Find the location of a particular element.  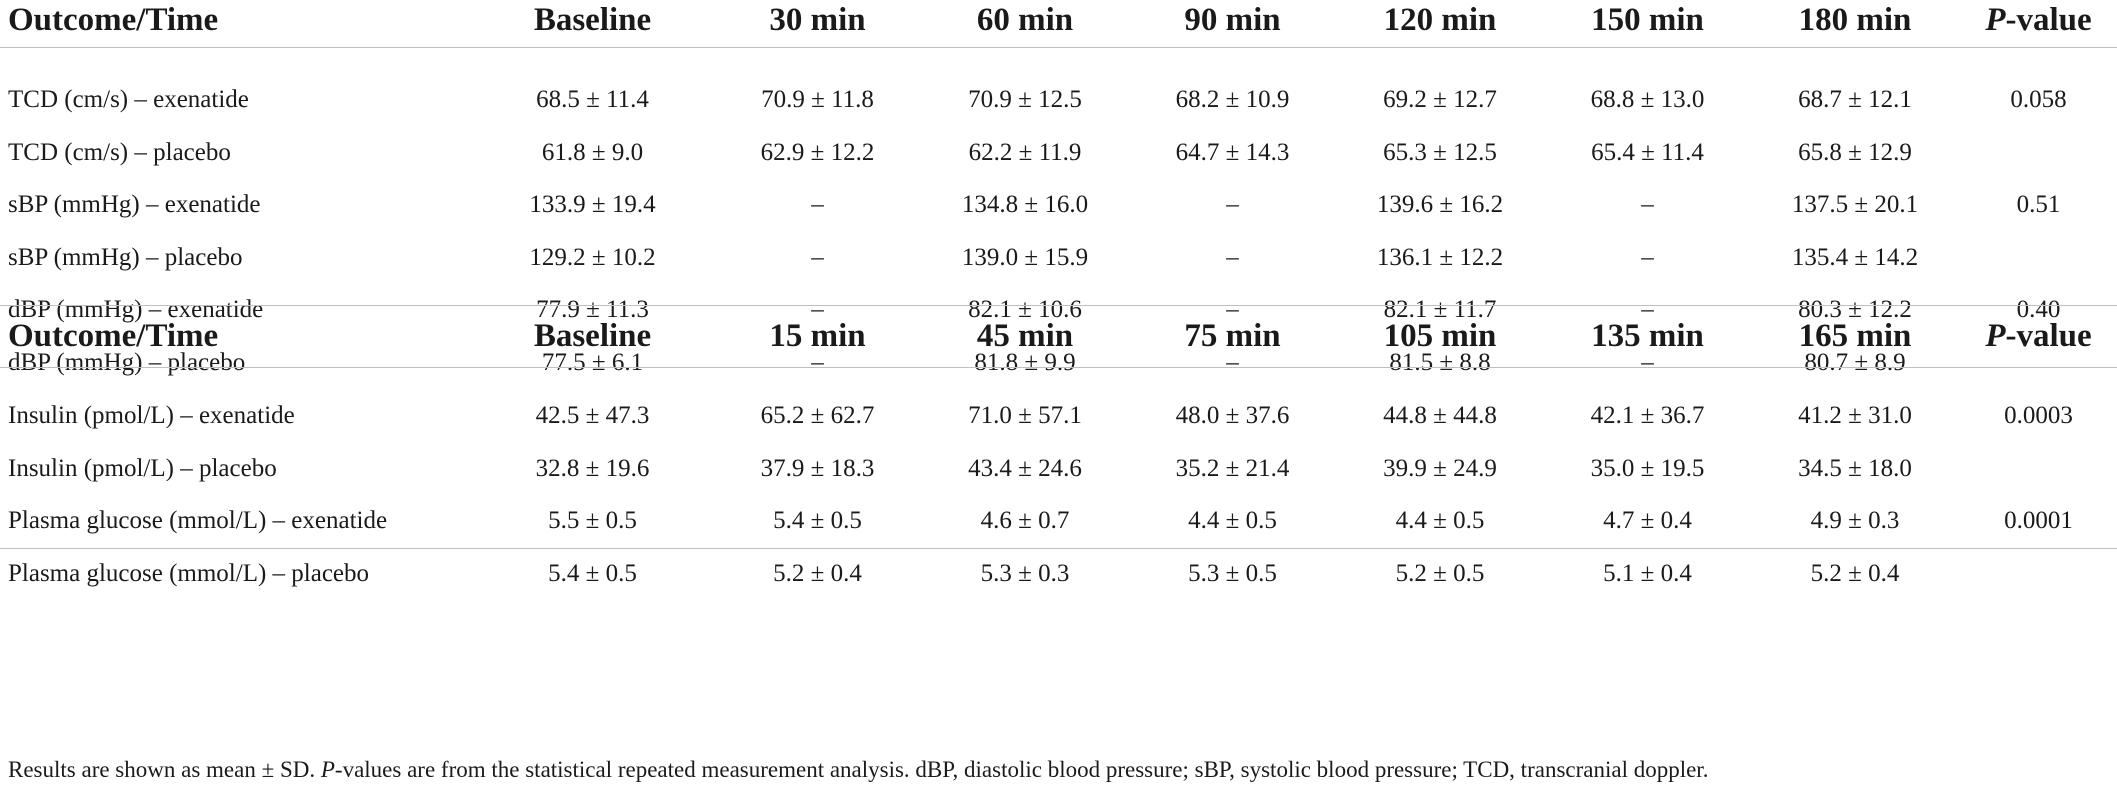

p-value-cell: 0.51 is located at coordinates (2038, 205).